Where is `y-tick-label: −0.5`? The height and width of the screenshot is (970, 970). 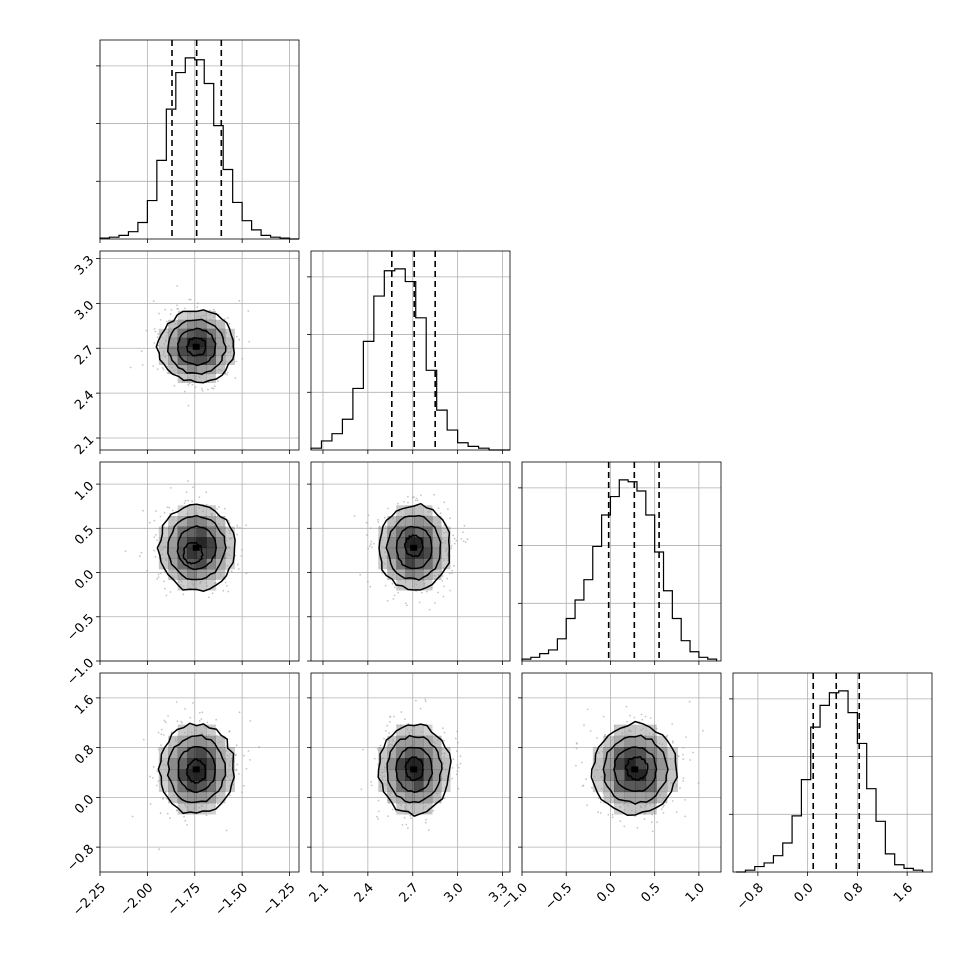 y-tick-label: −0.5 is located at coordinates (80, 627).